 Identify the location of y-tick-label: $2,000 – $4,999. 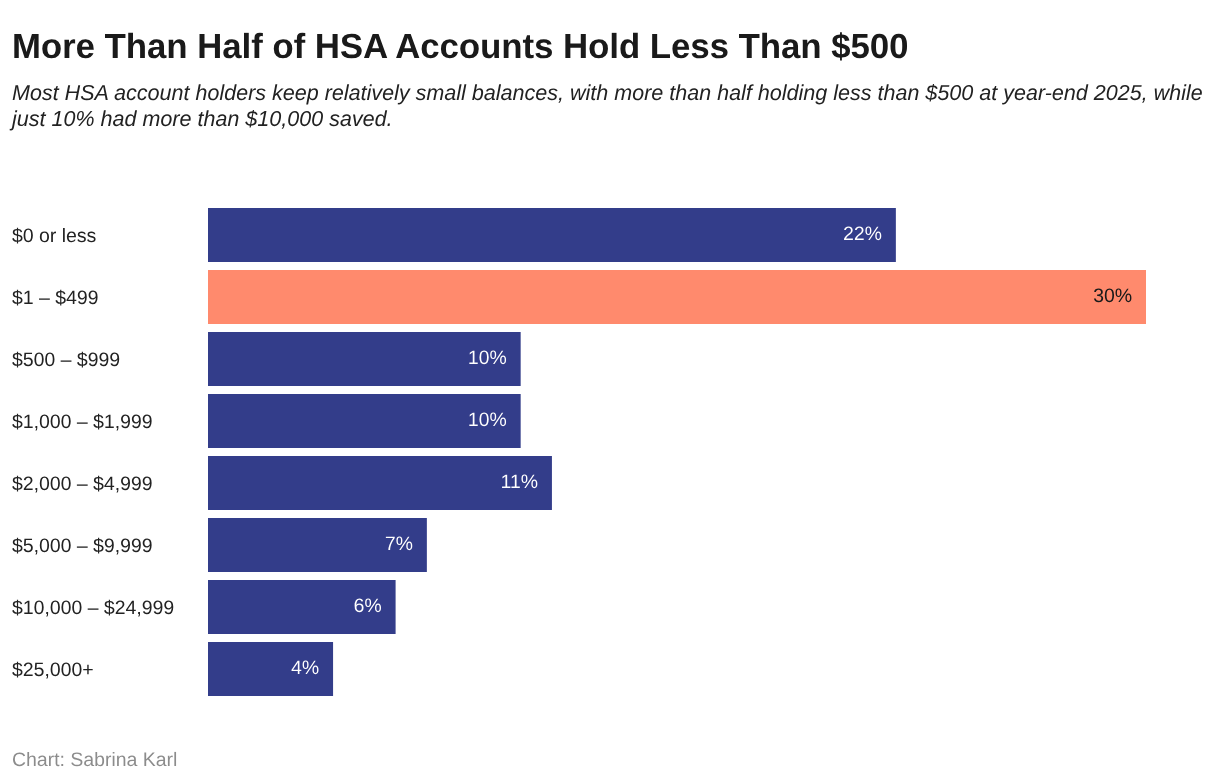
(82, 484).